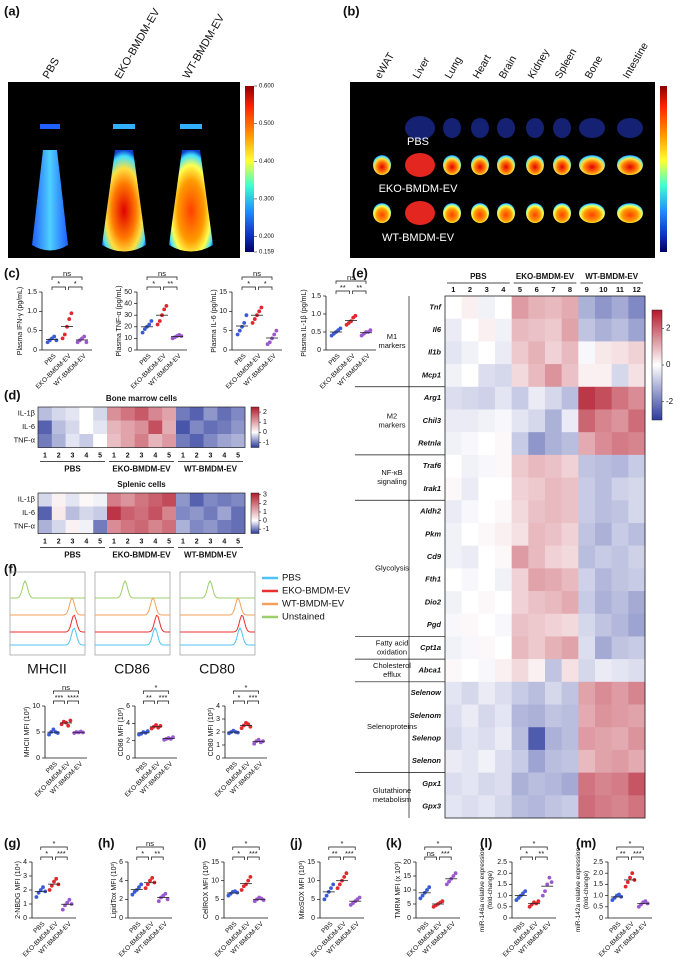 This screenshot has width=680, height=967. I want to click on colorbar-tick-label: 0.159, so click(267, 253).